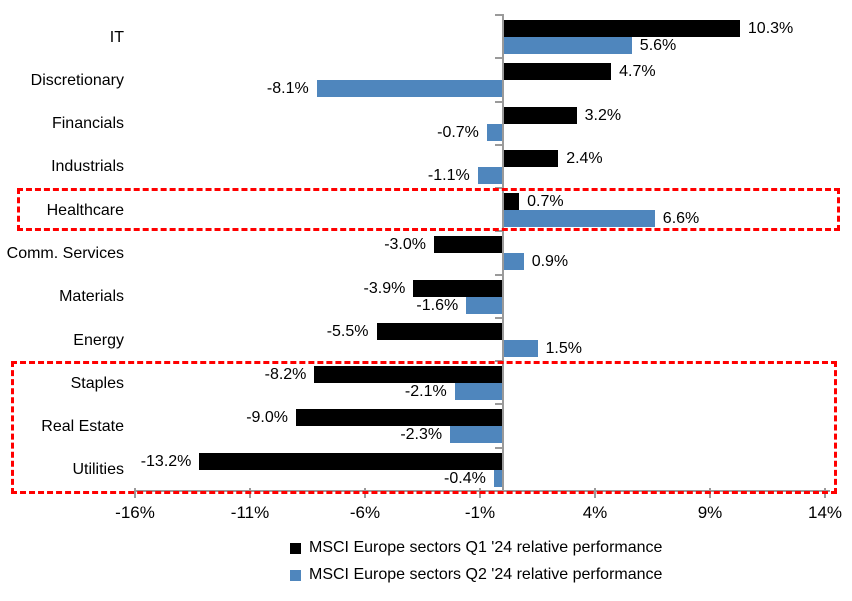  I want to click on q1-value-label: -3.9%, so click(384, 288).